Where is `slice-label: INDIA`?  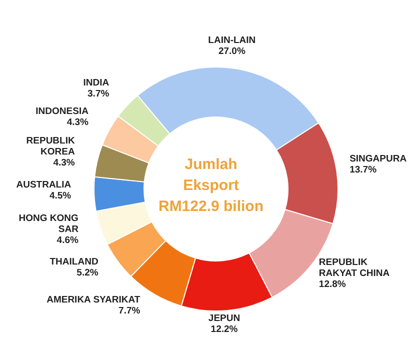 slice-label: INDIA is located at coordinates (96, 82).